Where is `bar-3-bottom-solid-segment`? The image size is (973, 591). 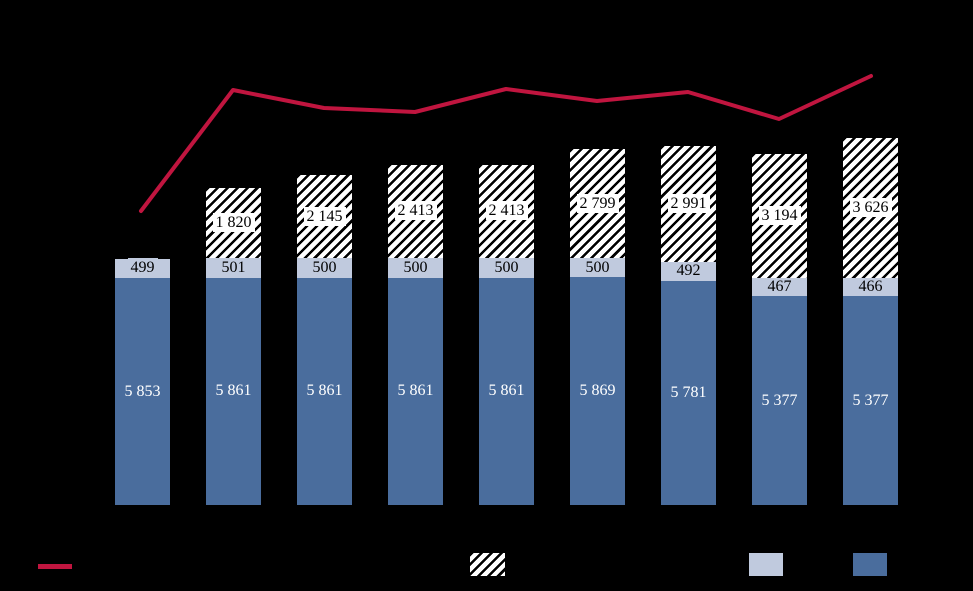 bar-3-bottom-solid-segment is located at coordinates (324, 391).